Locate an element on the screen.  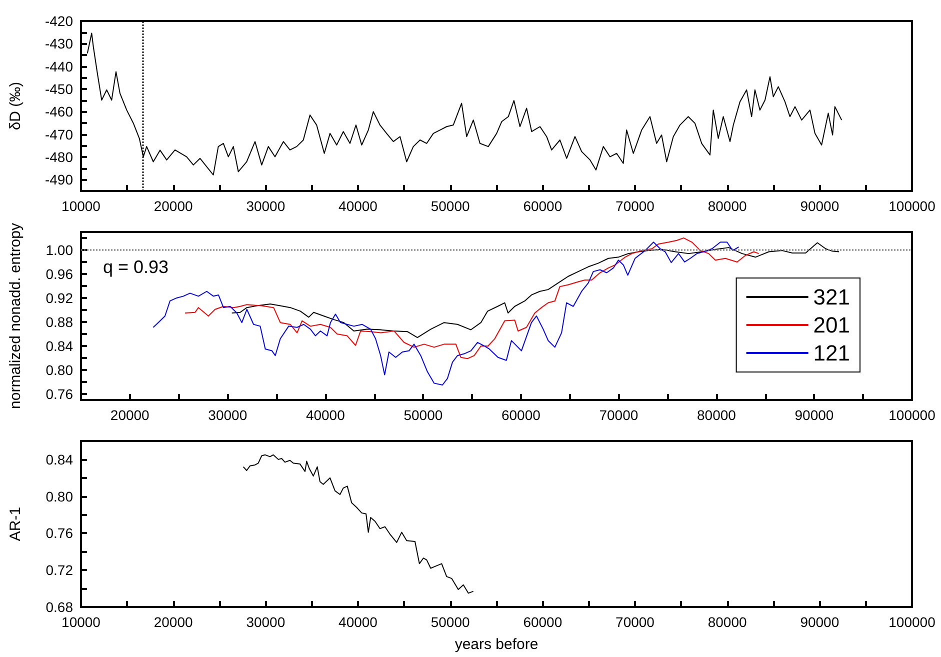
y-tick-label: -470 is located at coordinates (59, 134).